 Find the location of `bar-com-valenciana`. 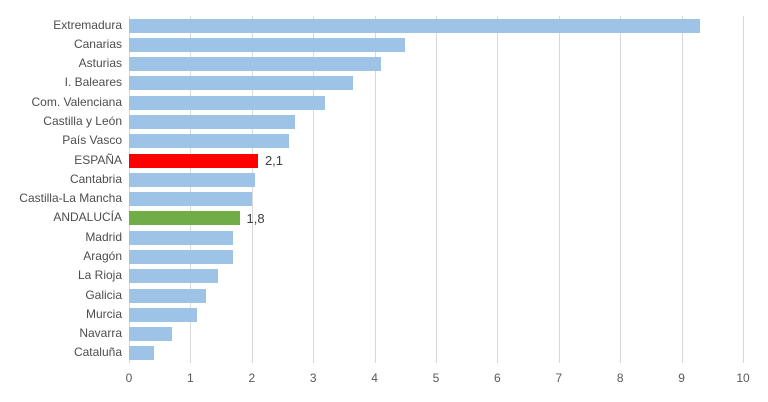

bar-com-valenciana is located at coordinates (227, 102).